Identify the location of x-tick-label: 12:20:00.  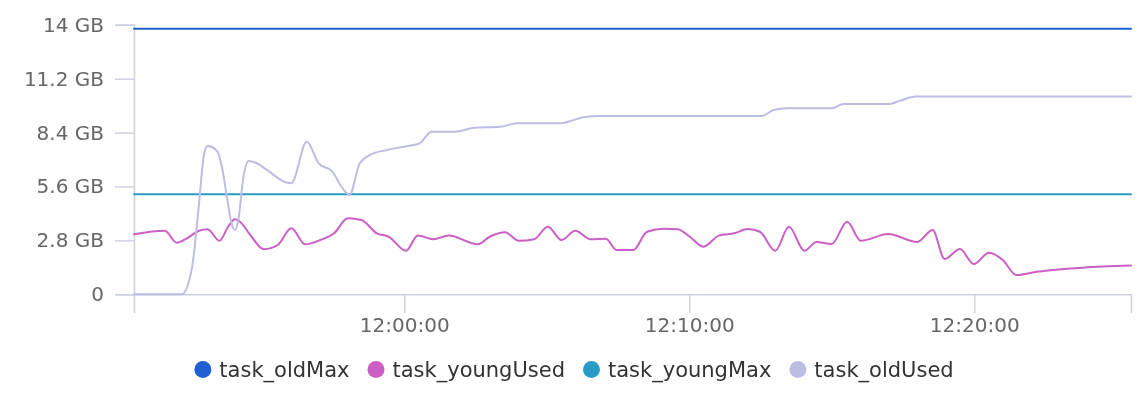
(974, 325).